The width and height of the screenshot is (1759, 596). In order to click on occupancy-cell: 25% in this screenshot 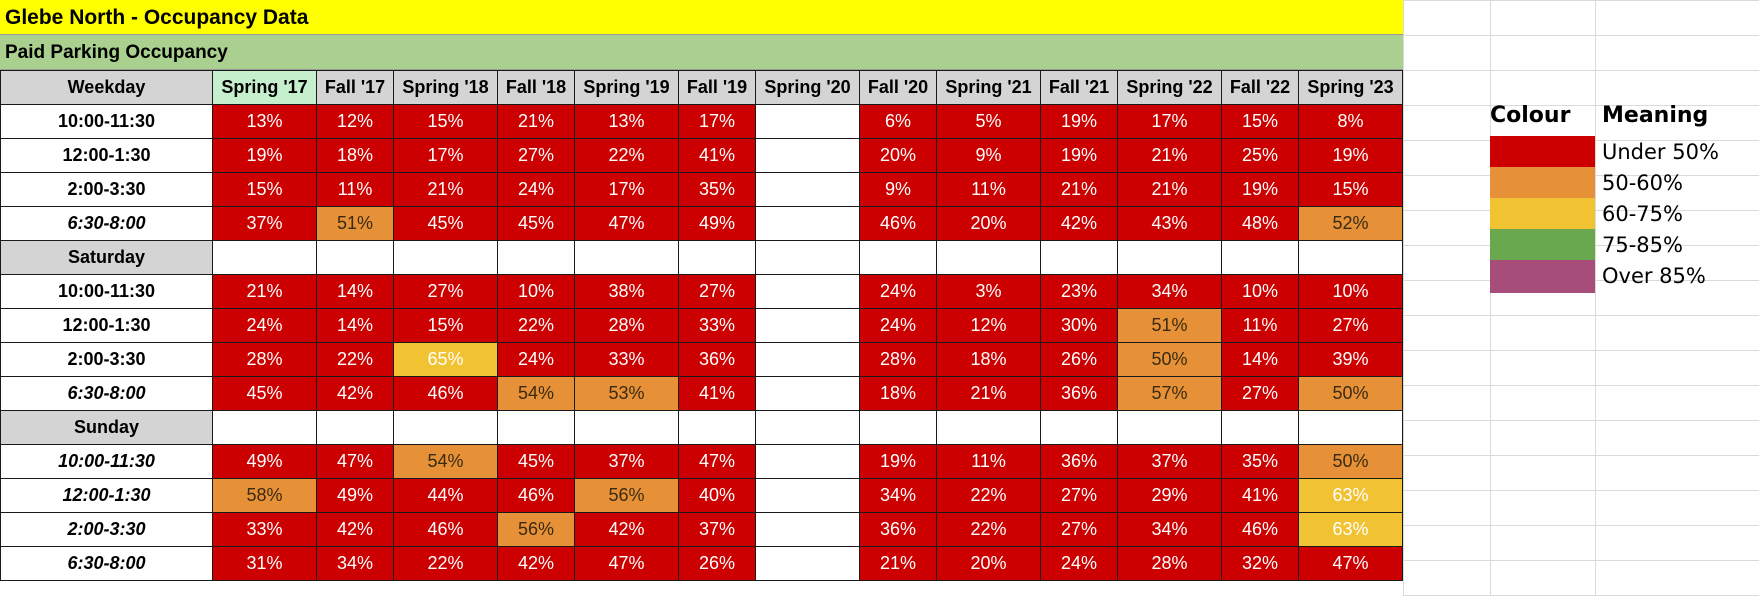, I will do `click(1260, 155)`.